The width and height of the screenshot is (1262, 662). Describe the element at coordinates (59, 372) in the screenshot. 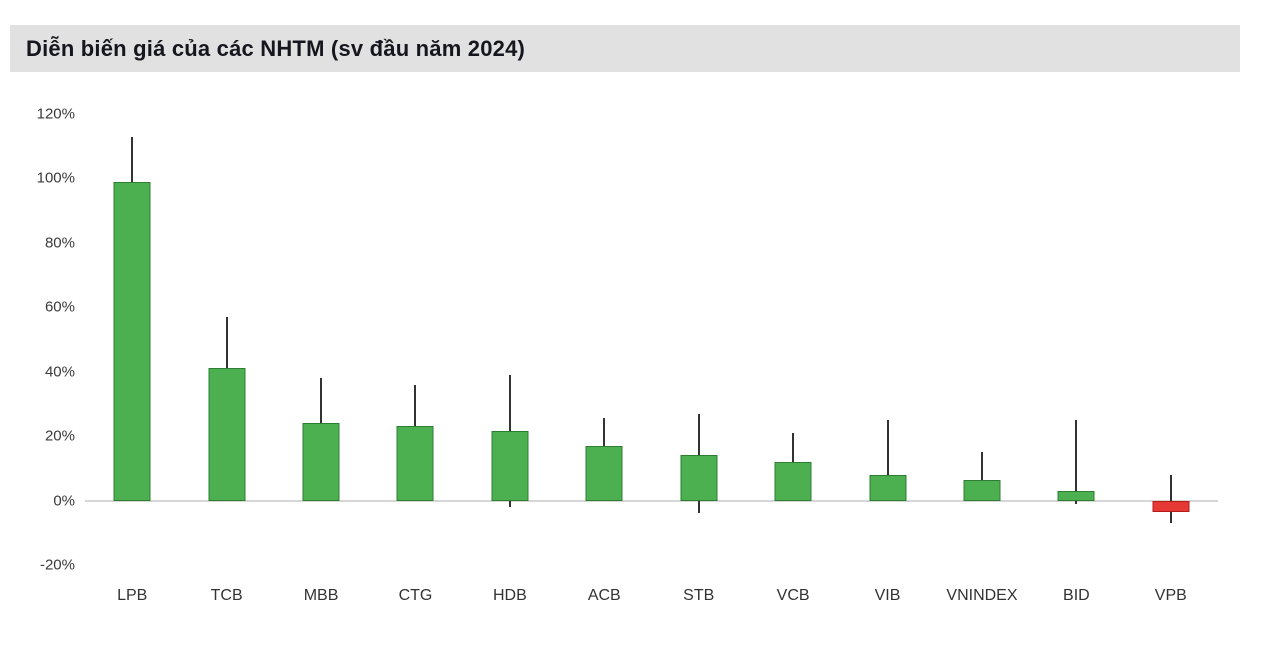

I see `y-axis-tick-label: 40%` at that location.